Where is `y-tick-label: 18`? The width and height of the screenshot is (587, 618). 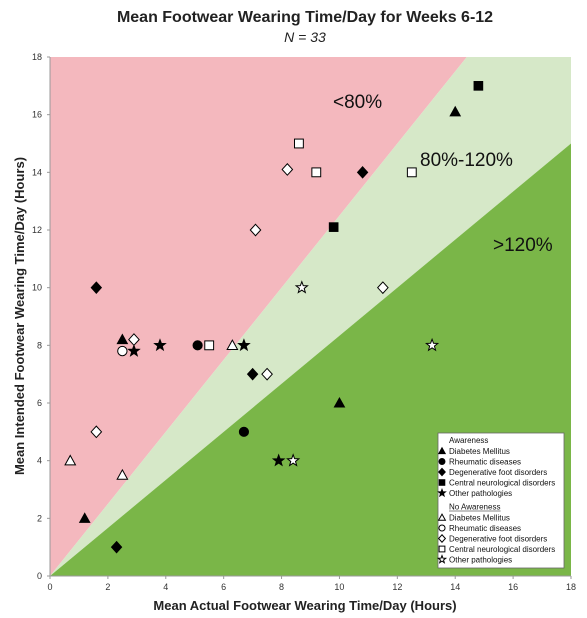
y-tick-label: 18 is located at coordinates (37, 57).